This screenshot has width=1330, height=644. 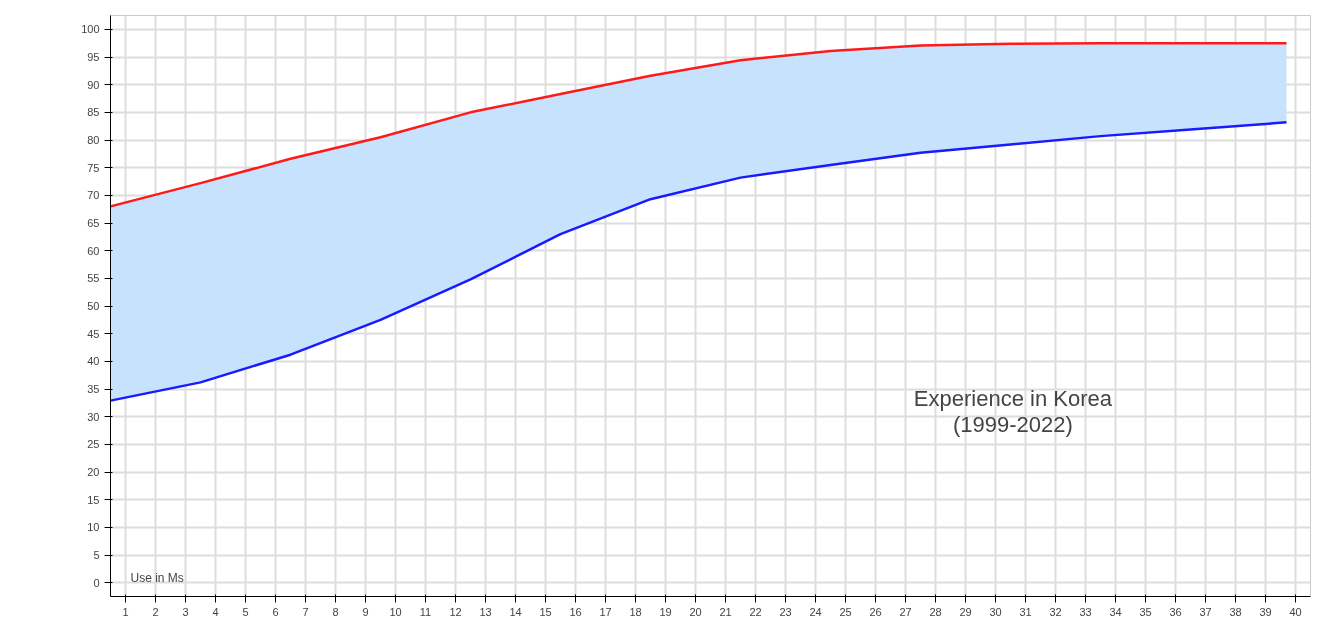 What do you see at coordinates (93, 167) in the screenshot?
I see `y-tick-label: 75` at bounding box center [93, 167].